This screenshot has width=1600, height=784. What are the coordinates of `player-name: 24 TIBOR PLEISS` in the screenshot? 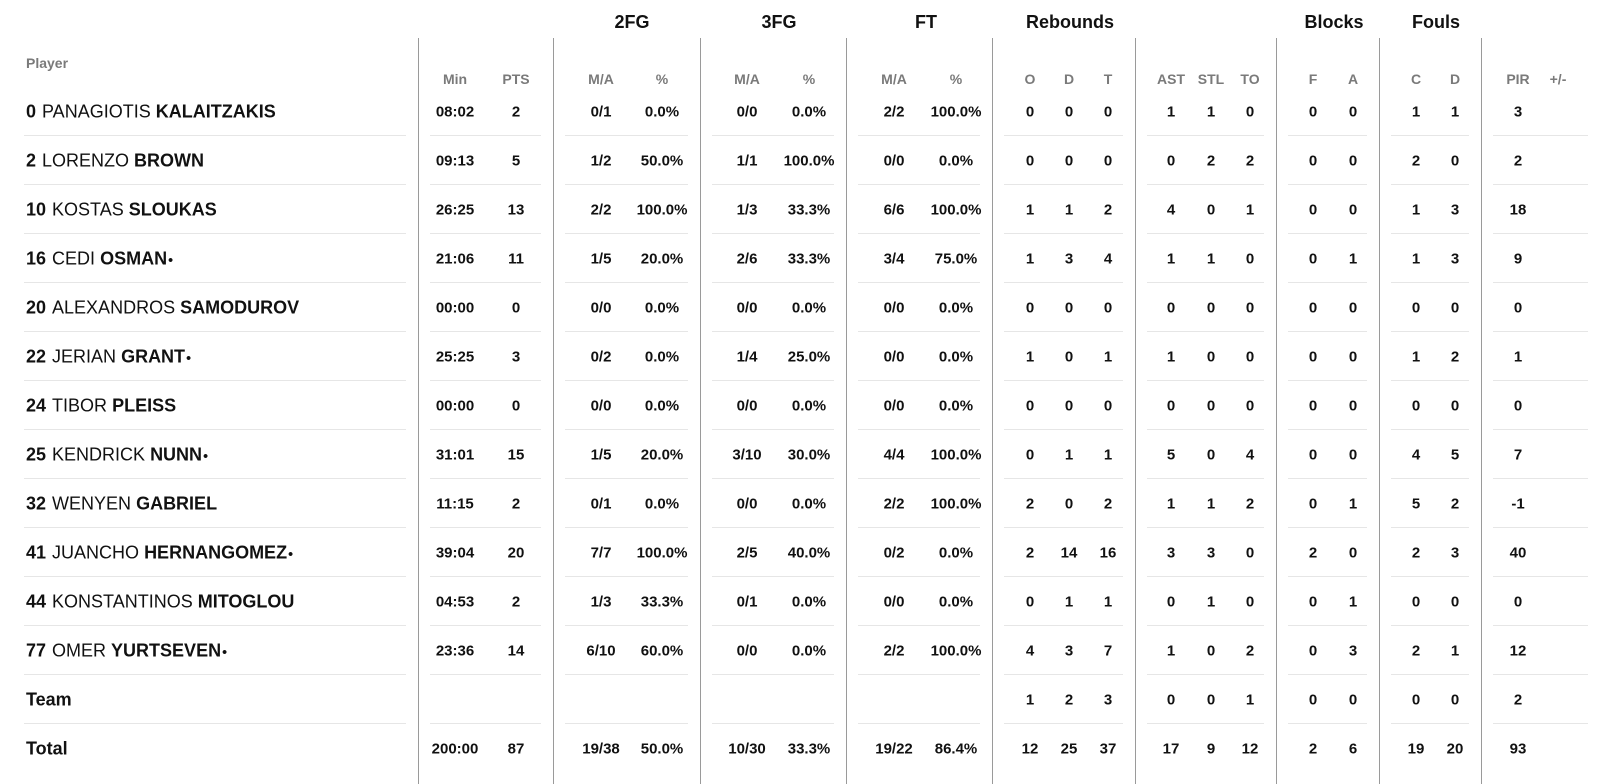 It's located at (101, 405).